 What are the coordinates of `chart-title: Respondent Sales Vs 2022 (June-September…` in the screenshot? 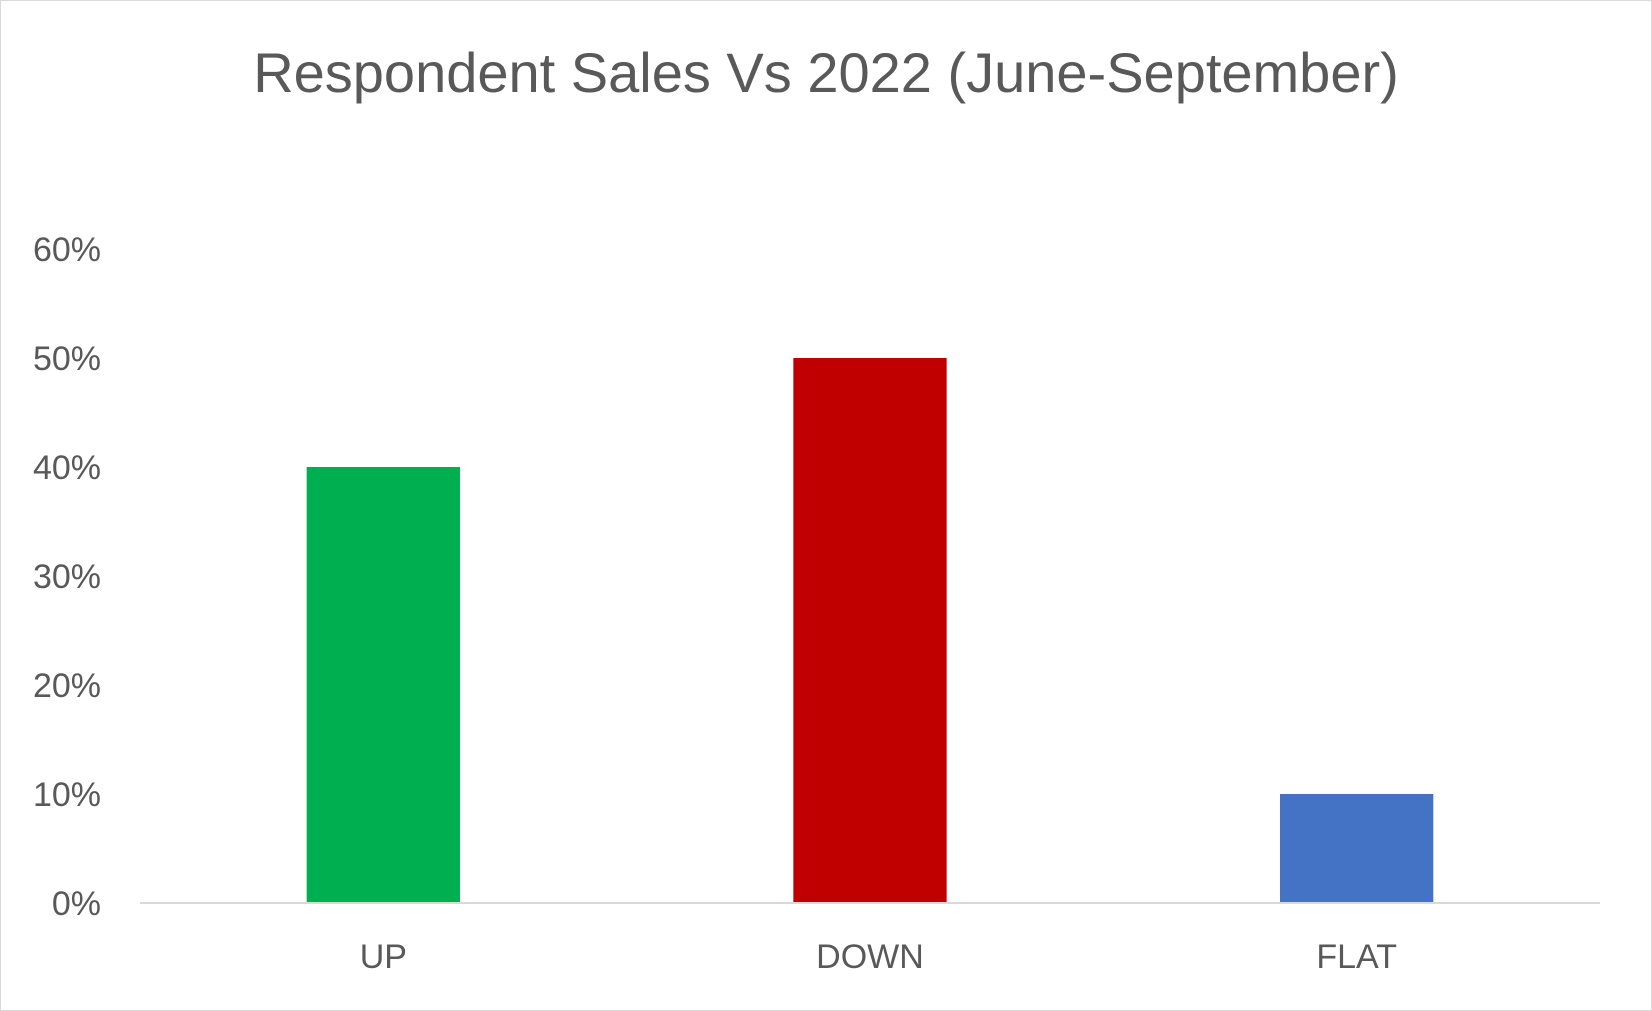 It's located at (826, 72).